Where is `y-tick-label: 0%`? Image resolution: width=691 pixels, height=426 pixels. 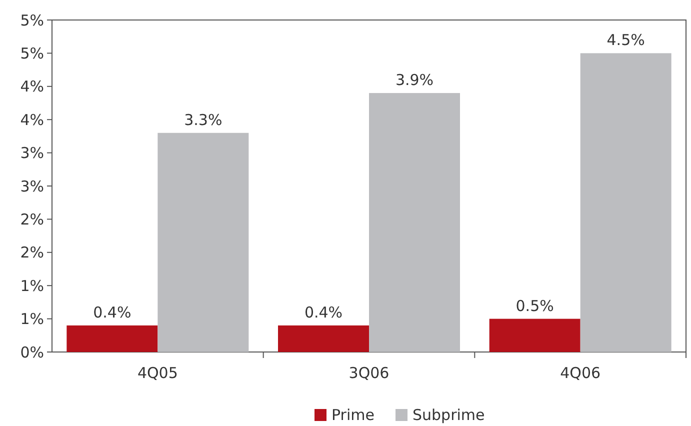 y-tick-label: 0% is located at coordinates (32, 352).